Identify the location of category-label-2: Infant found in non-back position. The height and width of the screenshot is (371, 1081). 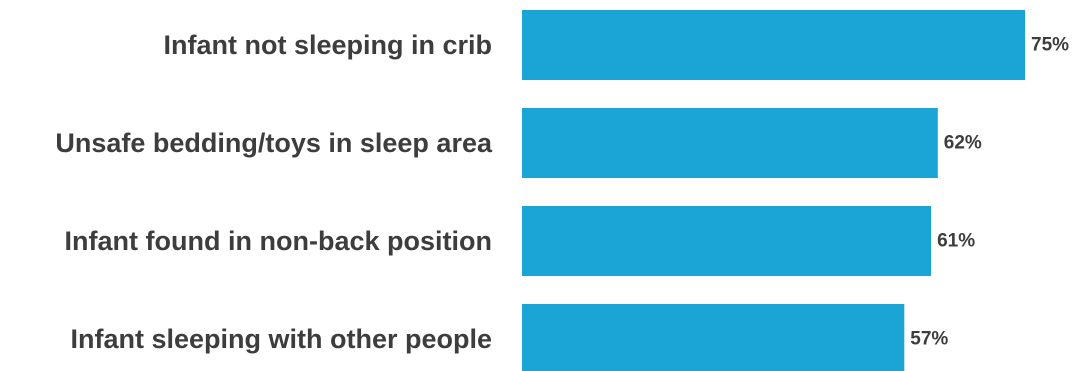
(278, 241).